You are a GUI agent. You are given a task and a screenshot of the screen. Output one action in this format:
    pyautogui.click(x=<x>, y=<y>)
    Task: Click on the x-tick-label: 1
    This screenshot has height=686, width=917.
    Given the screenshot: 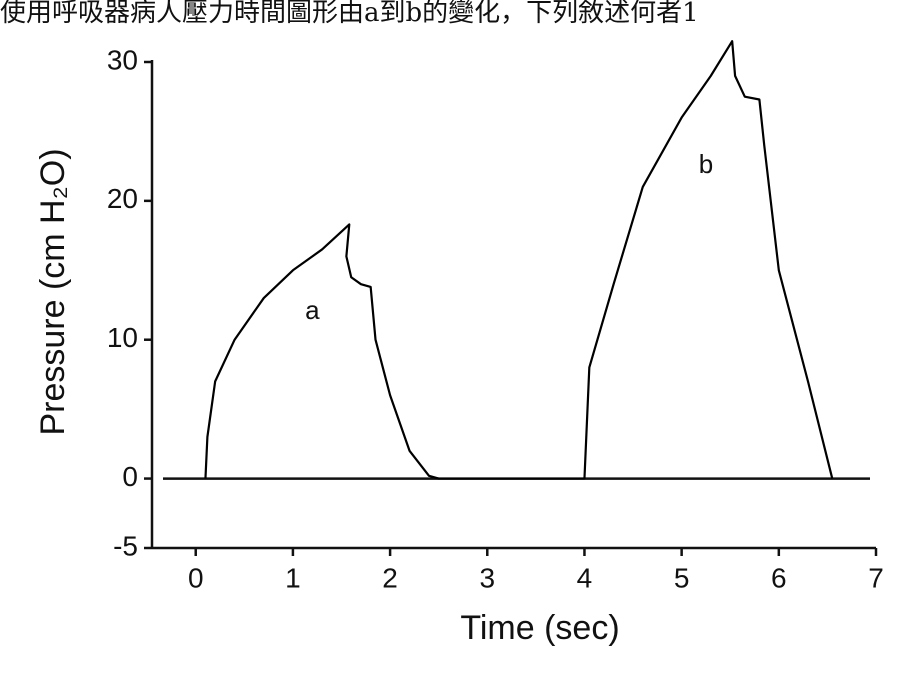 What is the action you would take?
    pyautogui.click(x=293, y=577)
    